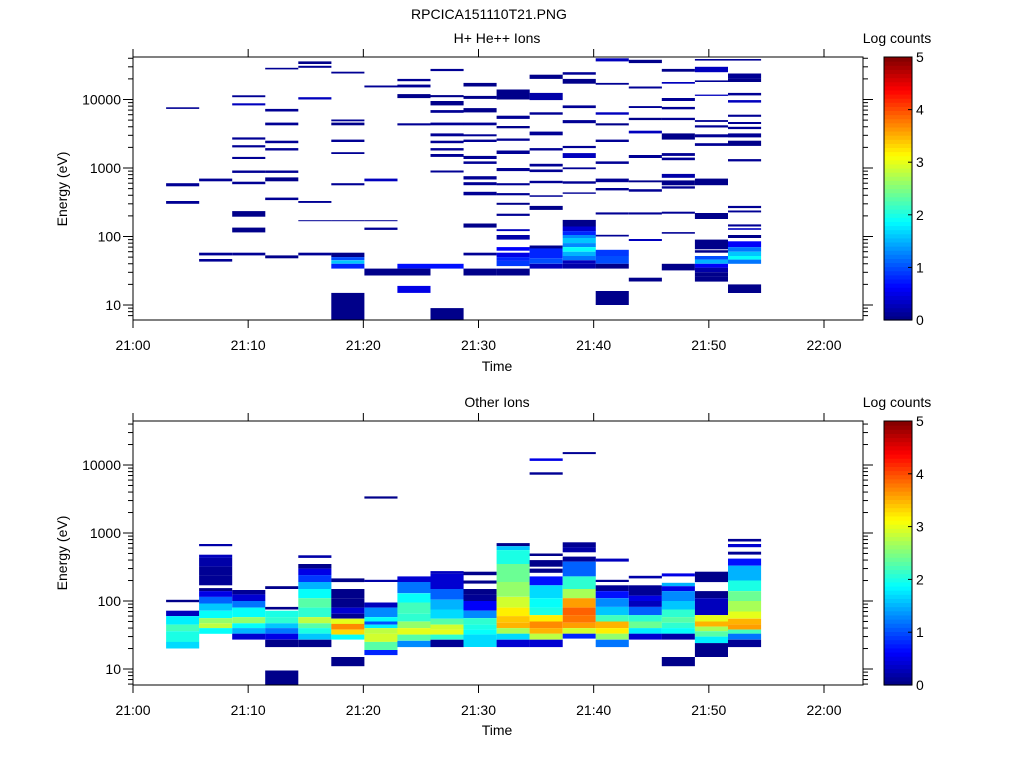 Image resolution: width=1024 pixels, height=768 pixels. I want to click on colorbar-tick-label: 5, so click(920, 57).